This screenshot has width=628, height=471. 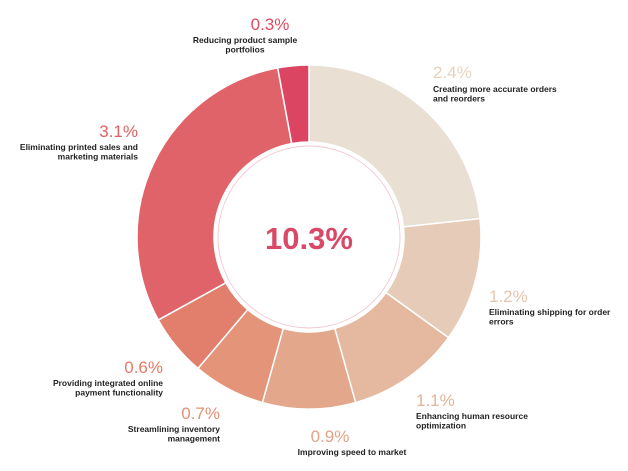 I want to click on donut-inner-ring, so click(x=309, y=237).